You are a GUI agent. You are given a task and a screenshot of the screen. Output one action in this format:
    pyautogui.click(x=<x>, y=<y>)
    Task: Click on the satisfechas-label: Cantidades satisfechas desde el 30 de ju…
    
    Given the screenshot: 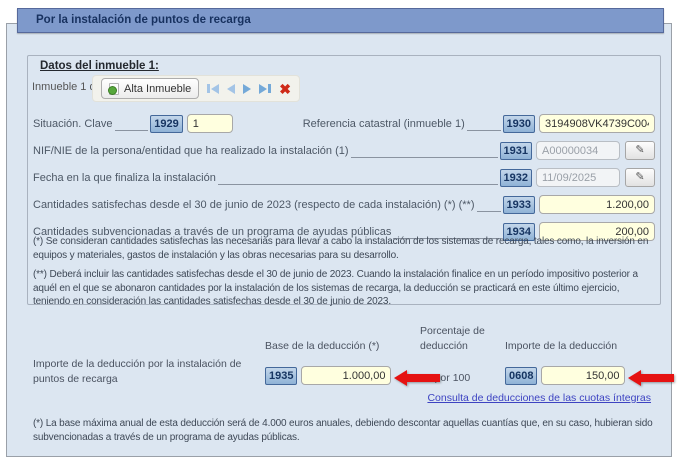 What is the action you would take?
    pyautogui.click(x=254, y=204)
    